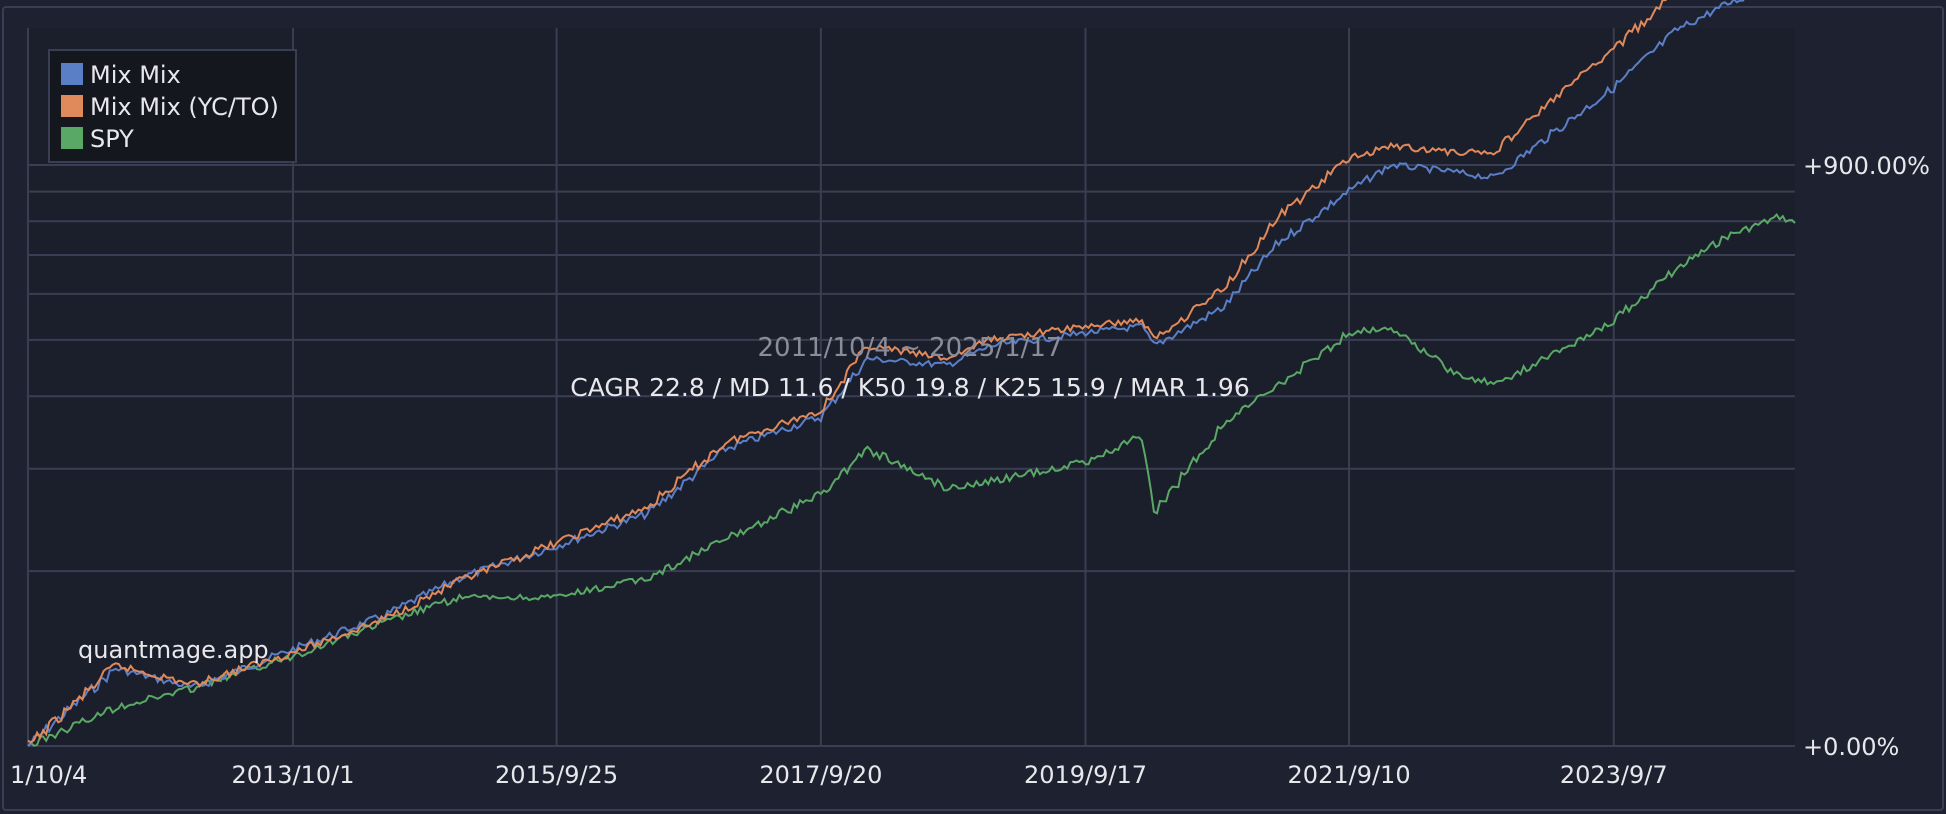 This screenshot has width=1946, height=814. What do you see at coordinates (48, 775) in the screenshot?
I see `x-tick-label: 1/10/4` at bounding box center [48, 775].